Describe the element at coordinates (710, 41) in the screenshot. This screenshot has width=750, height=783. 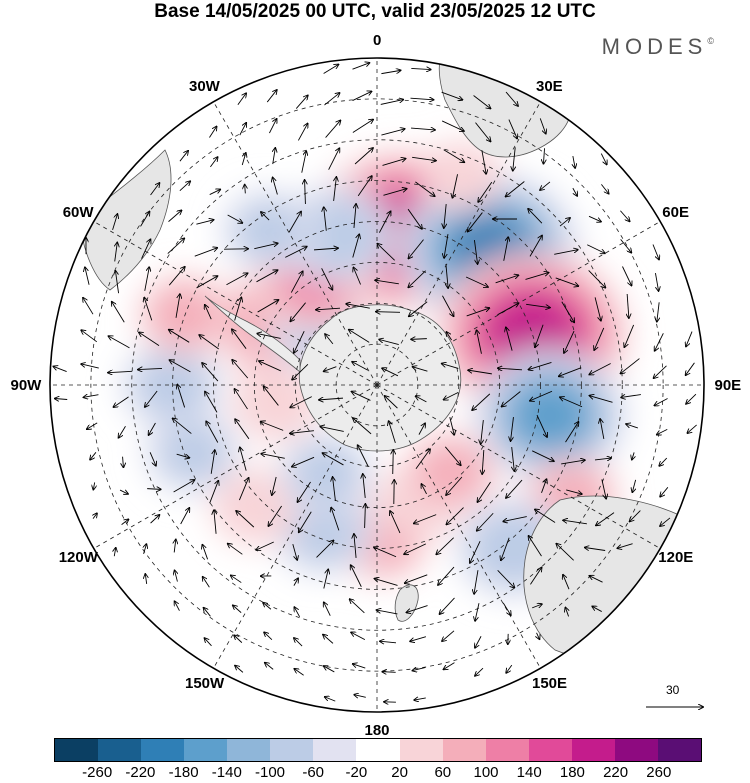
I see `brand-mark: ©` at that location.